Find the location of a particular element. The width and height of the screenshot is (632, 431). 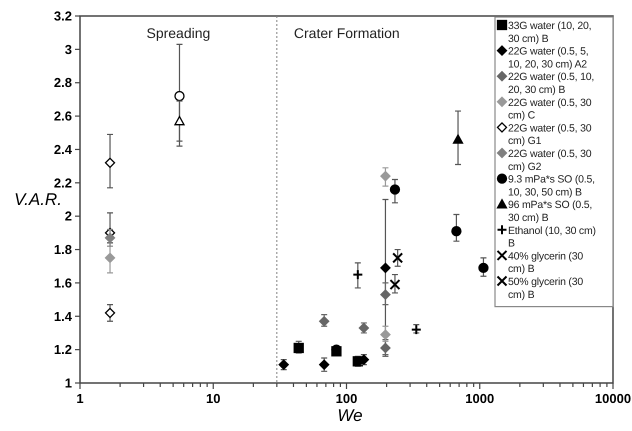

legend-label: 22G water (0.5, 5, 10, 20, 30 cm) A2 is located at coordinates (548, 58).